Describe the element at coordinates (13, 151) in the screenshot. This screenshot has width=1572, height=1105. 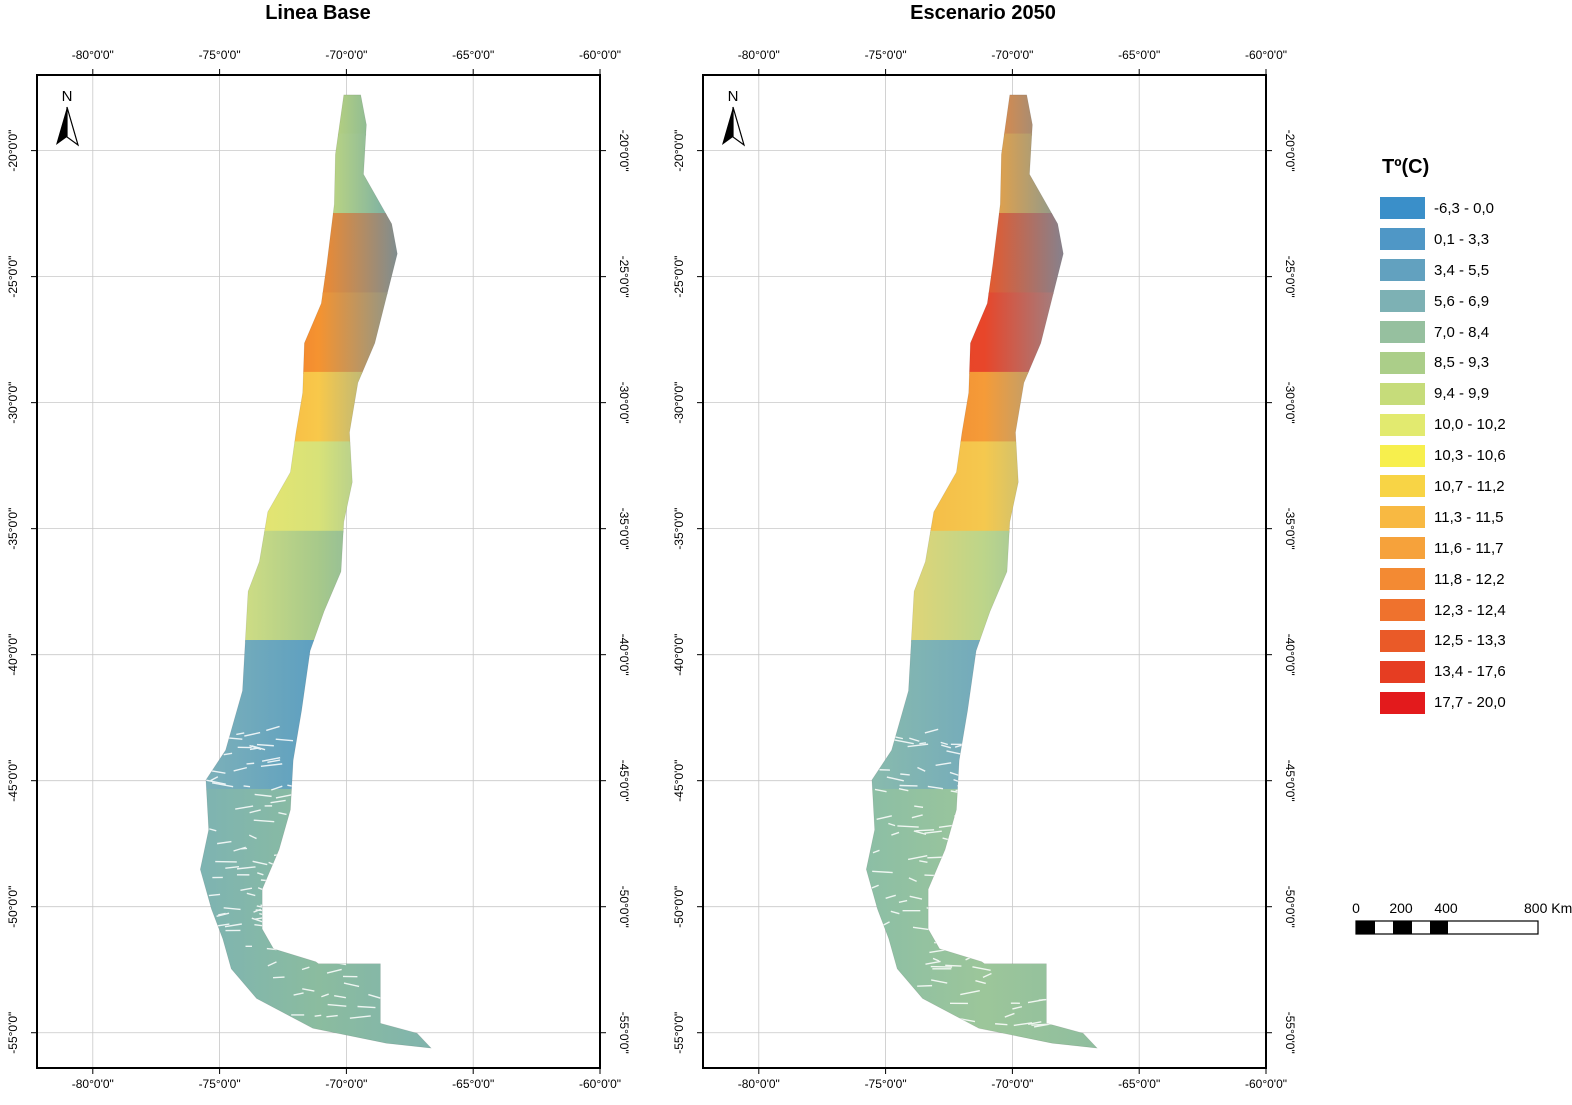
I see `left-lat-label: -20°0'0"` at that location.